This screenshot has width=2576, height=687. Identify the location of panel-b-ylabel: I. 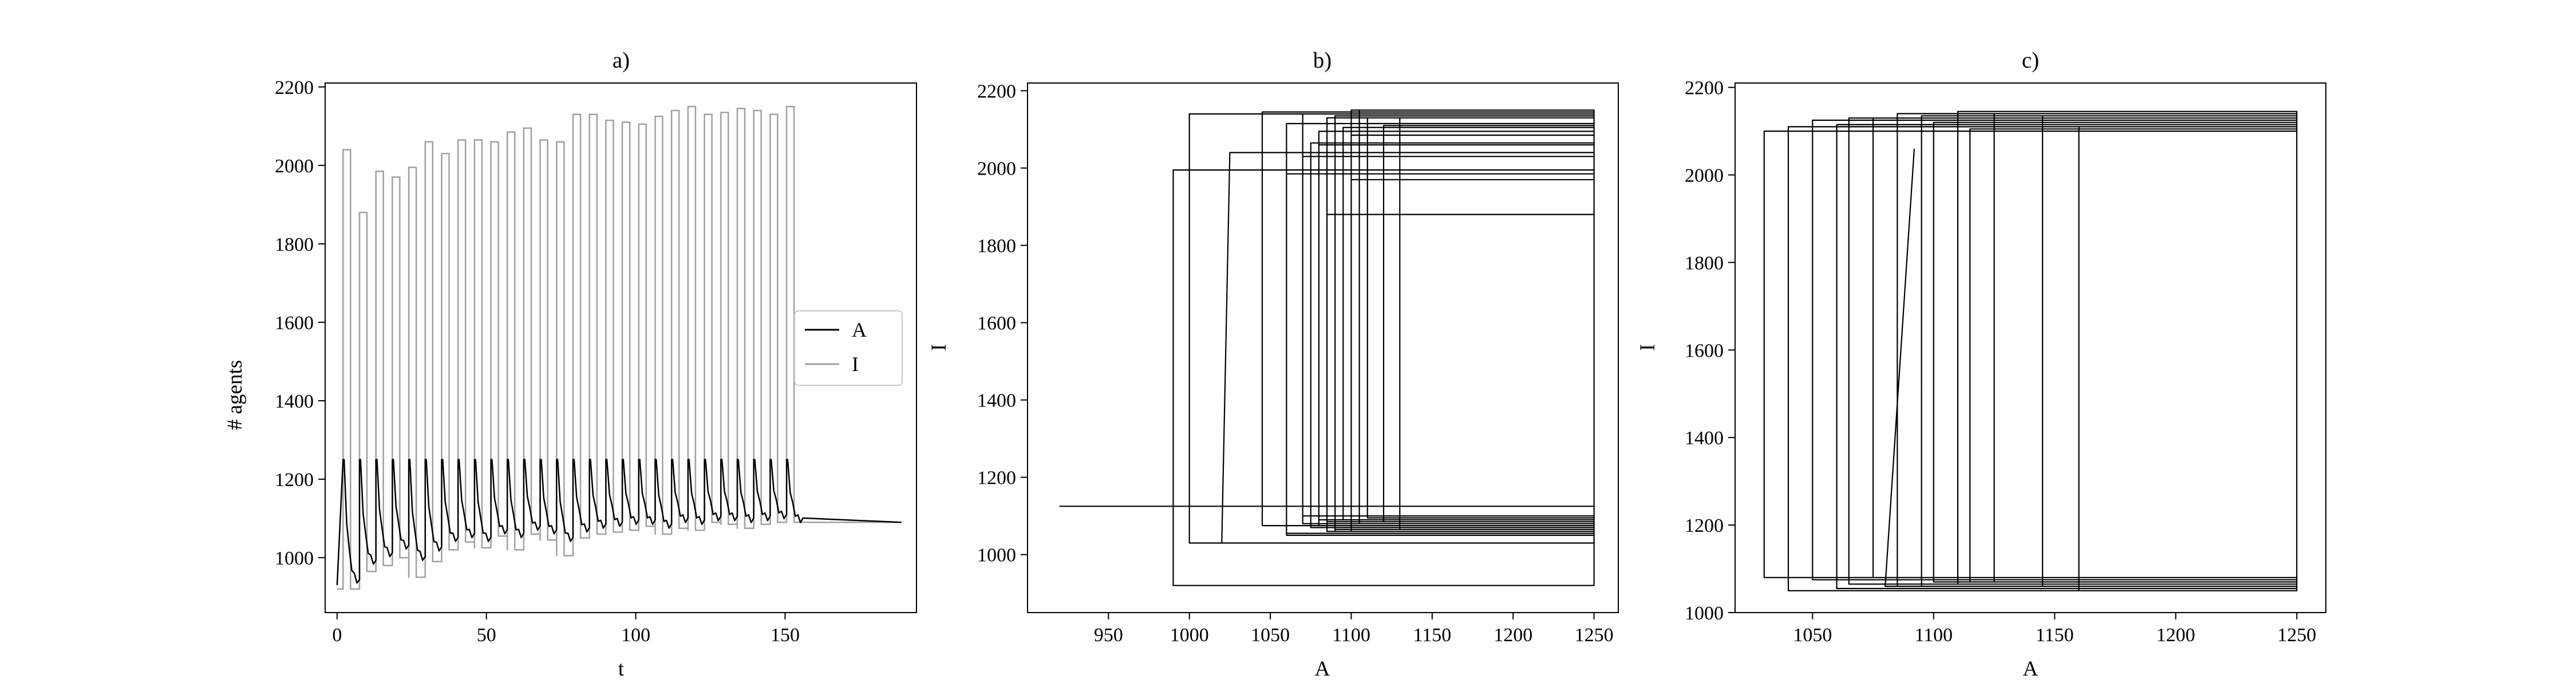
(939, 348).